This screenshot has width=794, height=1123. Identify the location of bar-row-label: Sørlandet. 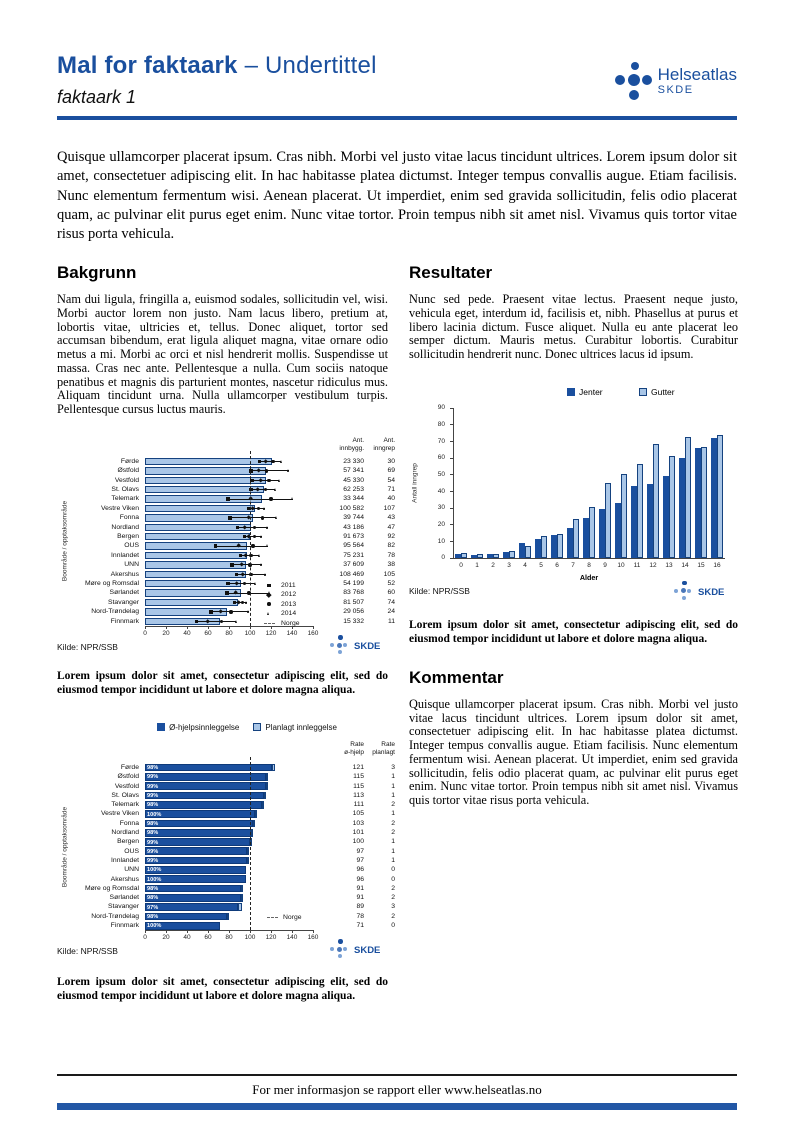
(124, 593).